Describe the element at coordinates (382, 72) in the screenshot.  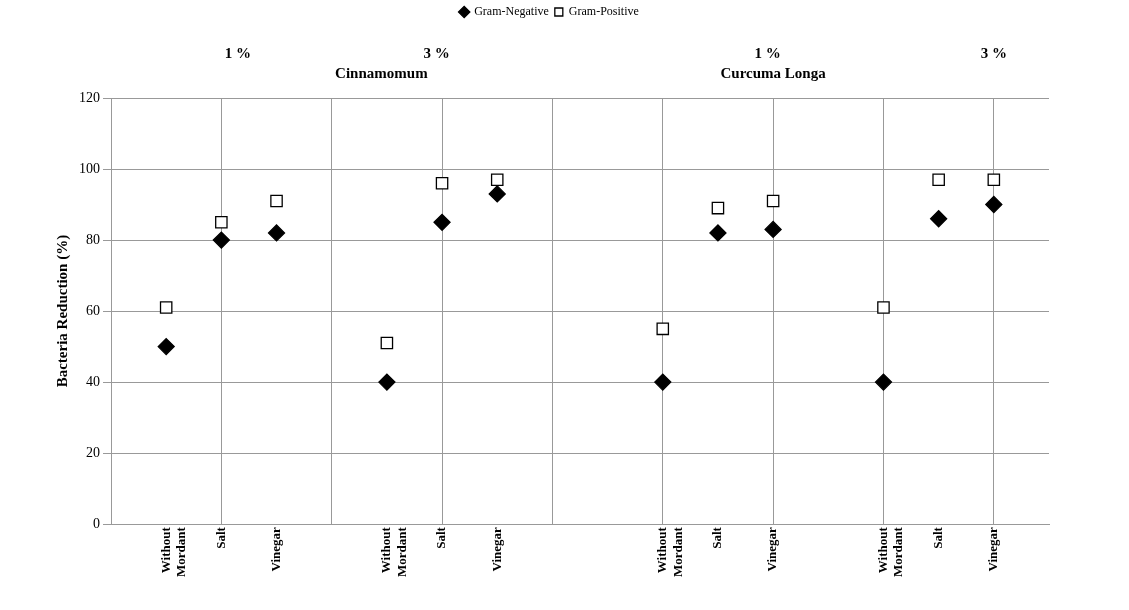
I see `text: Cinnamomum` at that location.